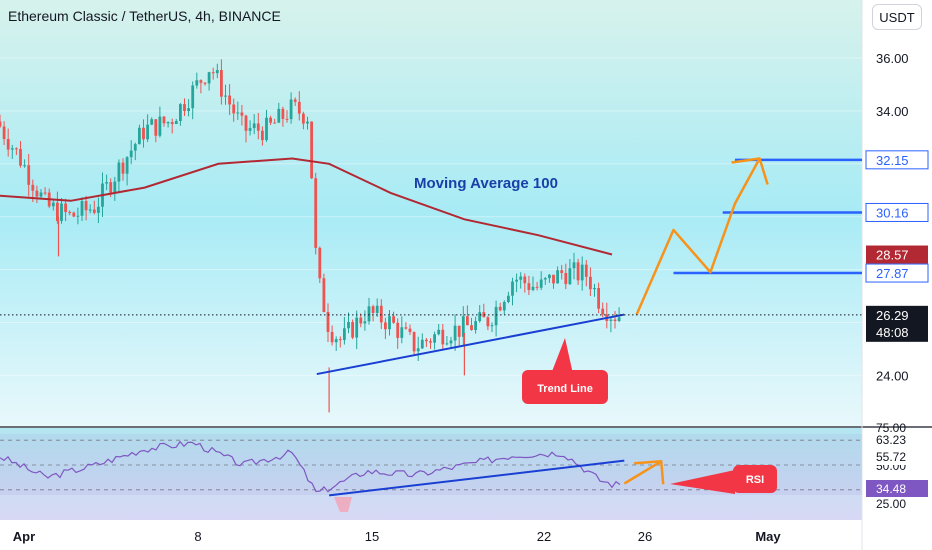 The height and width of the screenshot is (550, 932). What do you see at coordinates (645, 536) in the screenshot?
I see `time-axis-label: 26` at bounding box center [645, 536].